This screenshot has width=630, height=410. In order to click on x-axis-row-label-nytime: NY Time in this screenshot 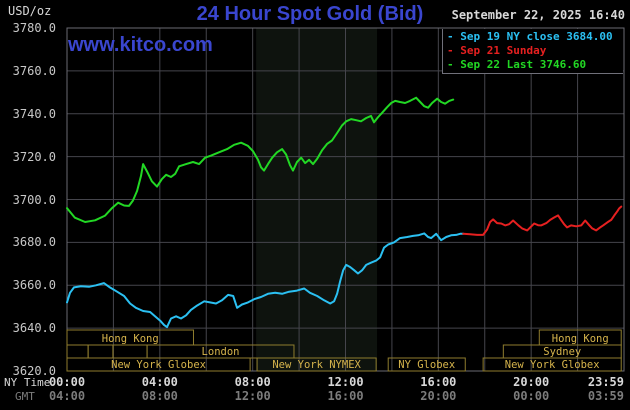, I will do `click(27, 382)`.